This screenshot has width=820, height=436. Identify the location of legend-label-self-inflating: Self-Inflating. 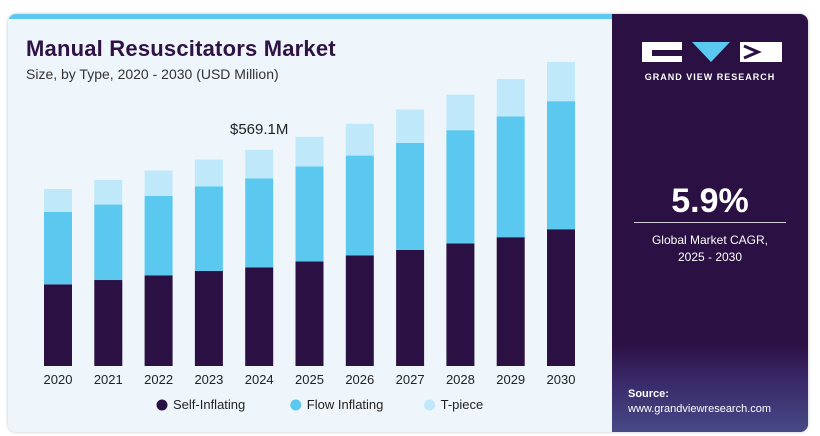
(209, 404).